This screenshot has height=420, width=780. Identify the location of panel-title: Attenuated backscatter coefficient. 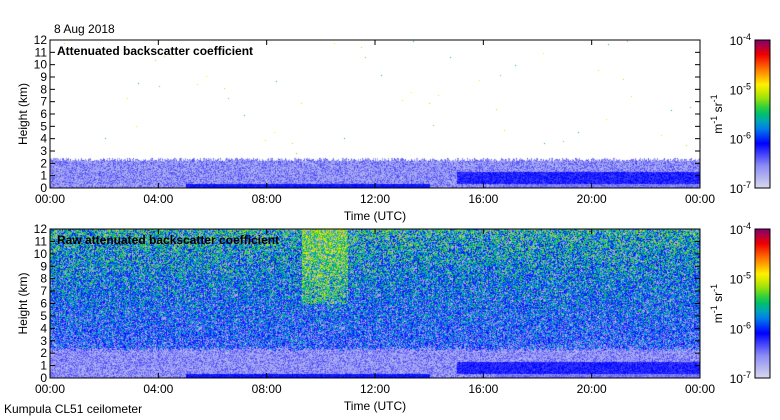
(155, 51).